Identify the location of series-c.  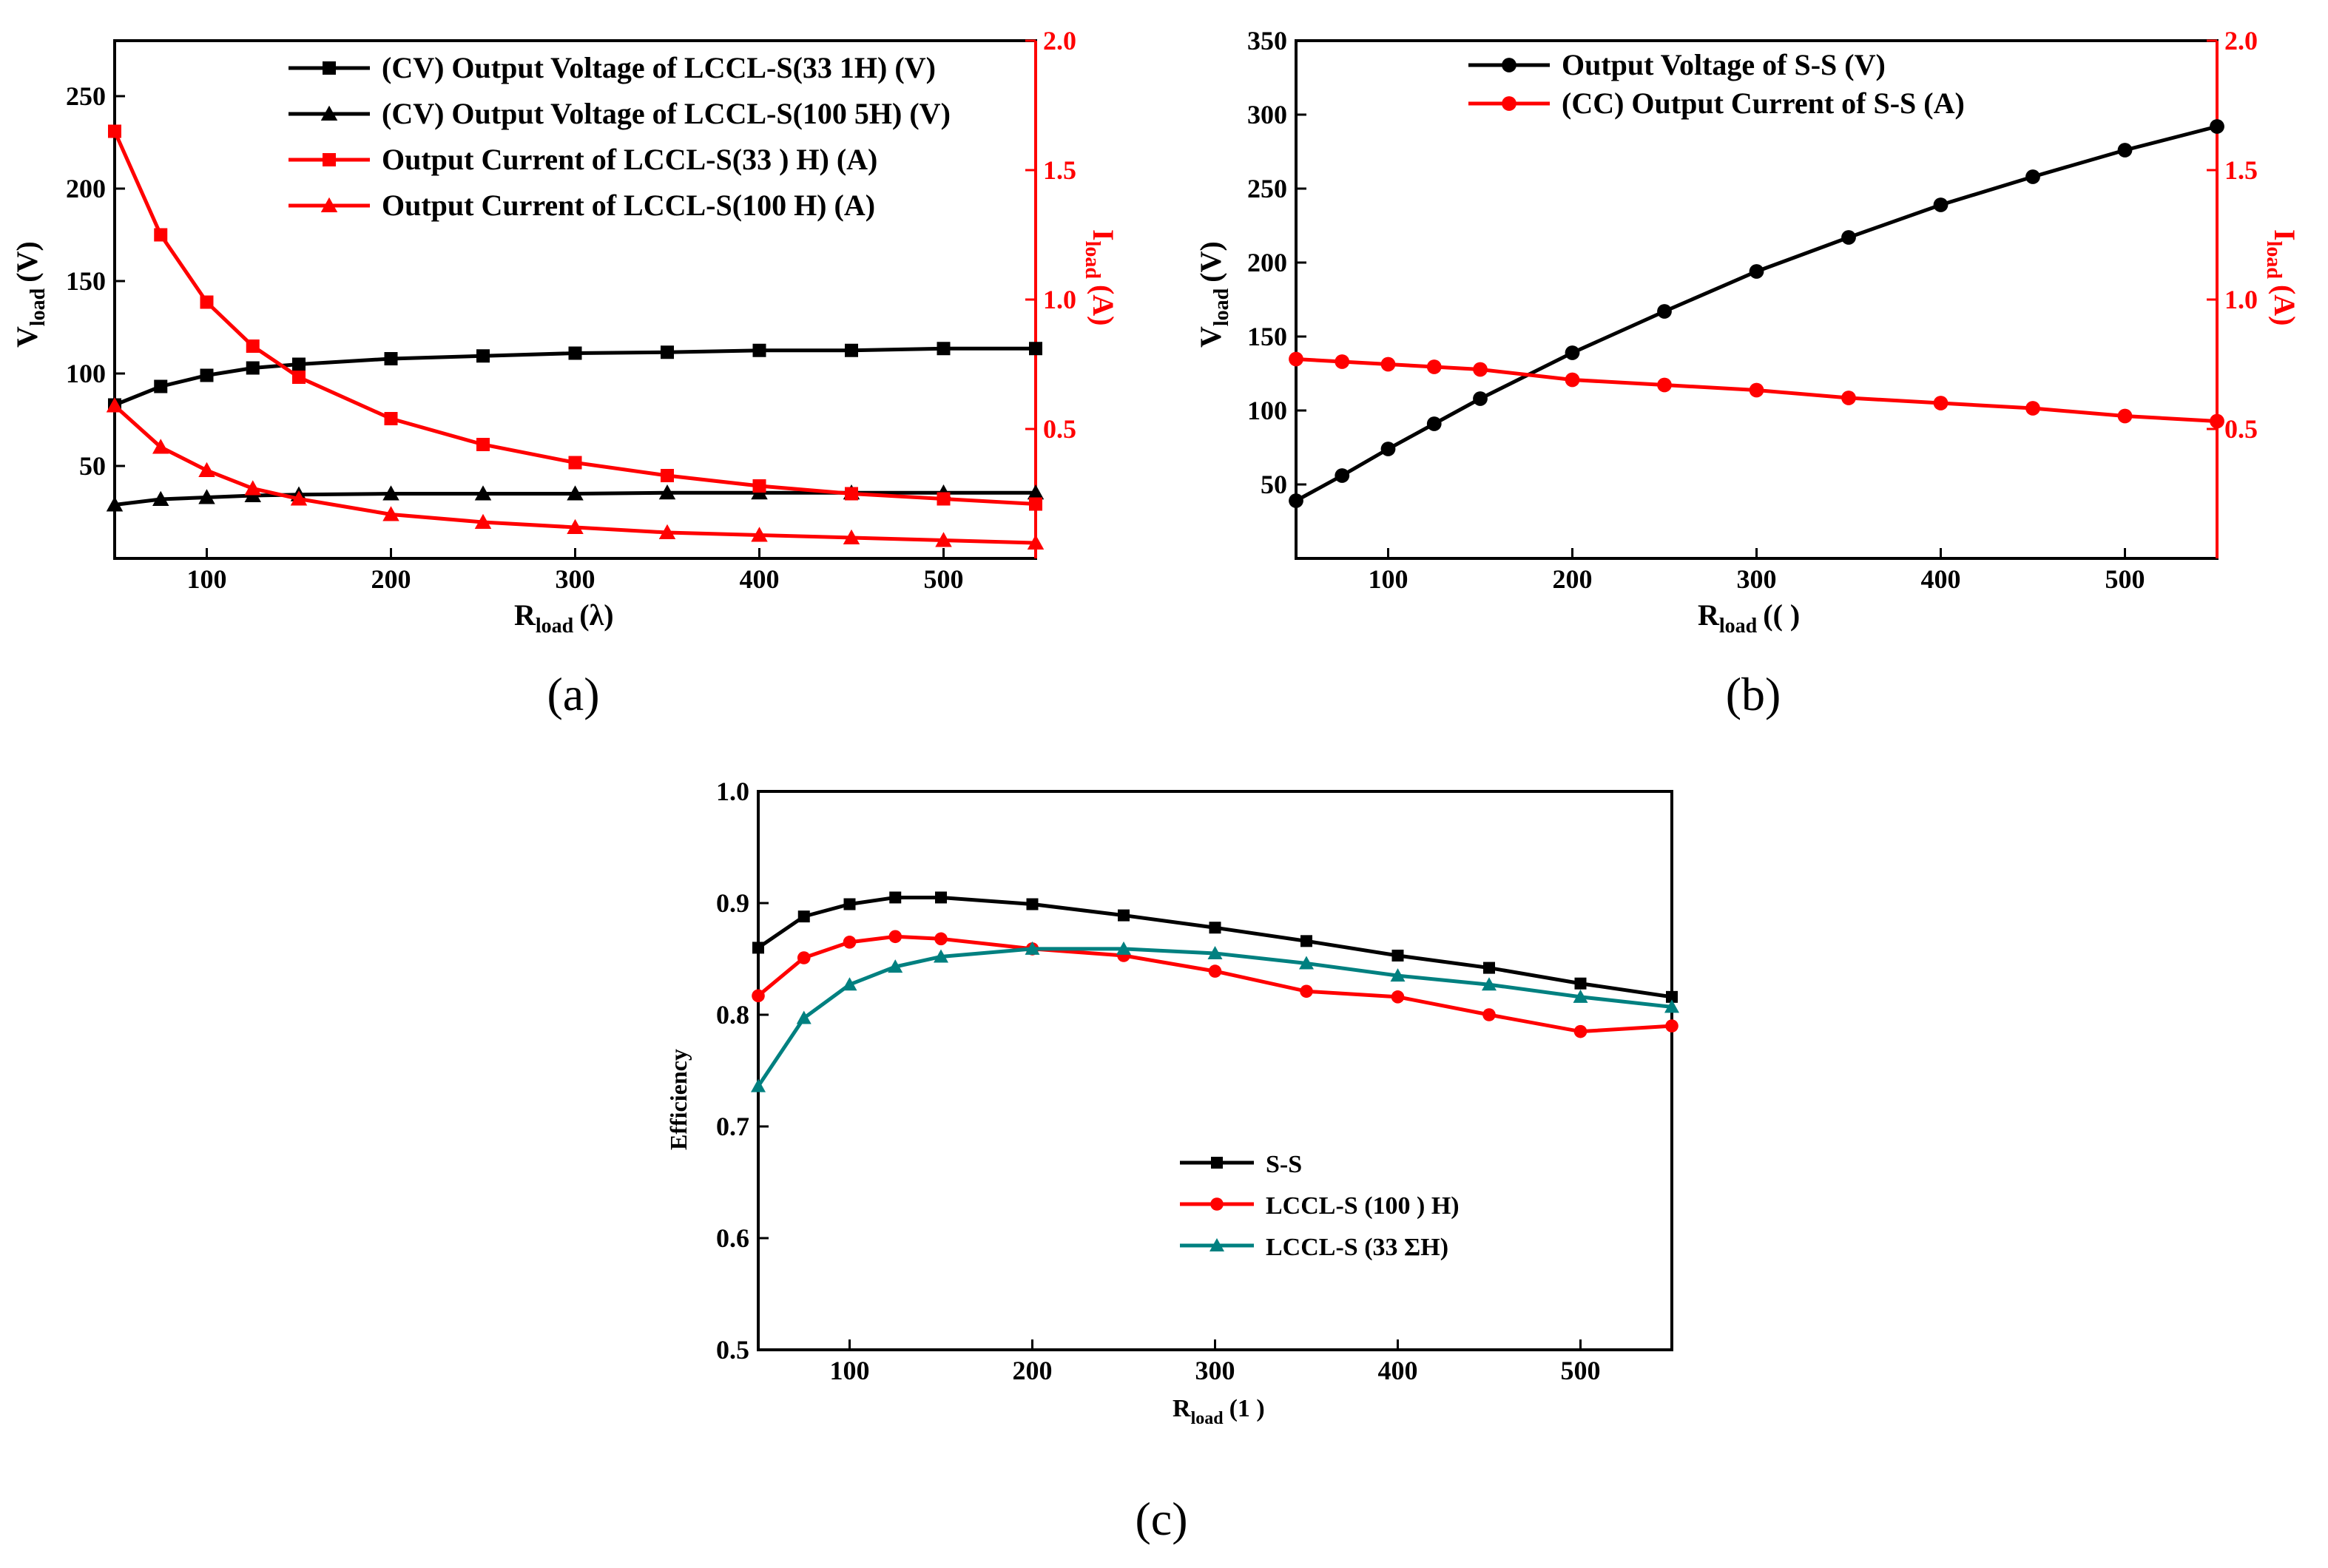
(1215, 991).